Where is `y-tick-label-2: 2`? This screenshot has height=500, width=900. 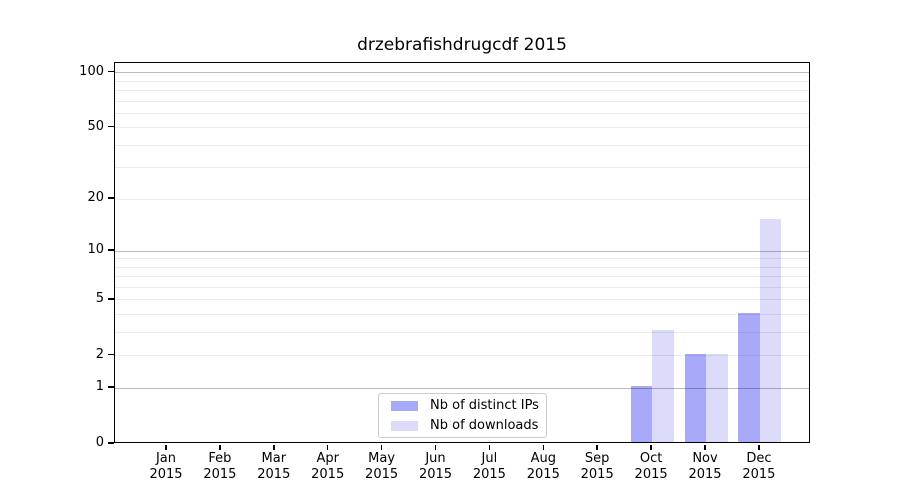
y-tick-label-2: 2 is located at coordinates (99, 354).